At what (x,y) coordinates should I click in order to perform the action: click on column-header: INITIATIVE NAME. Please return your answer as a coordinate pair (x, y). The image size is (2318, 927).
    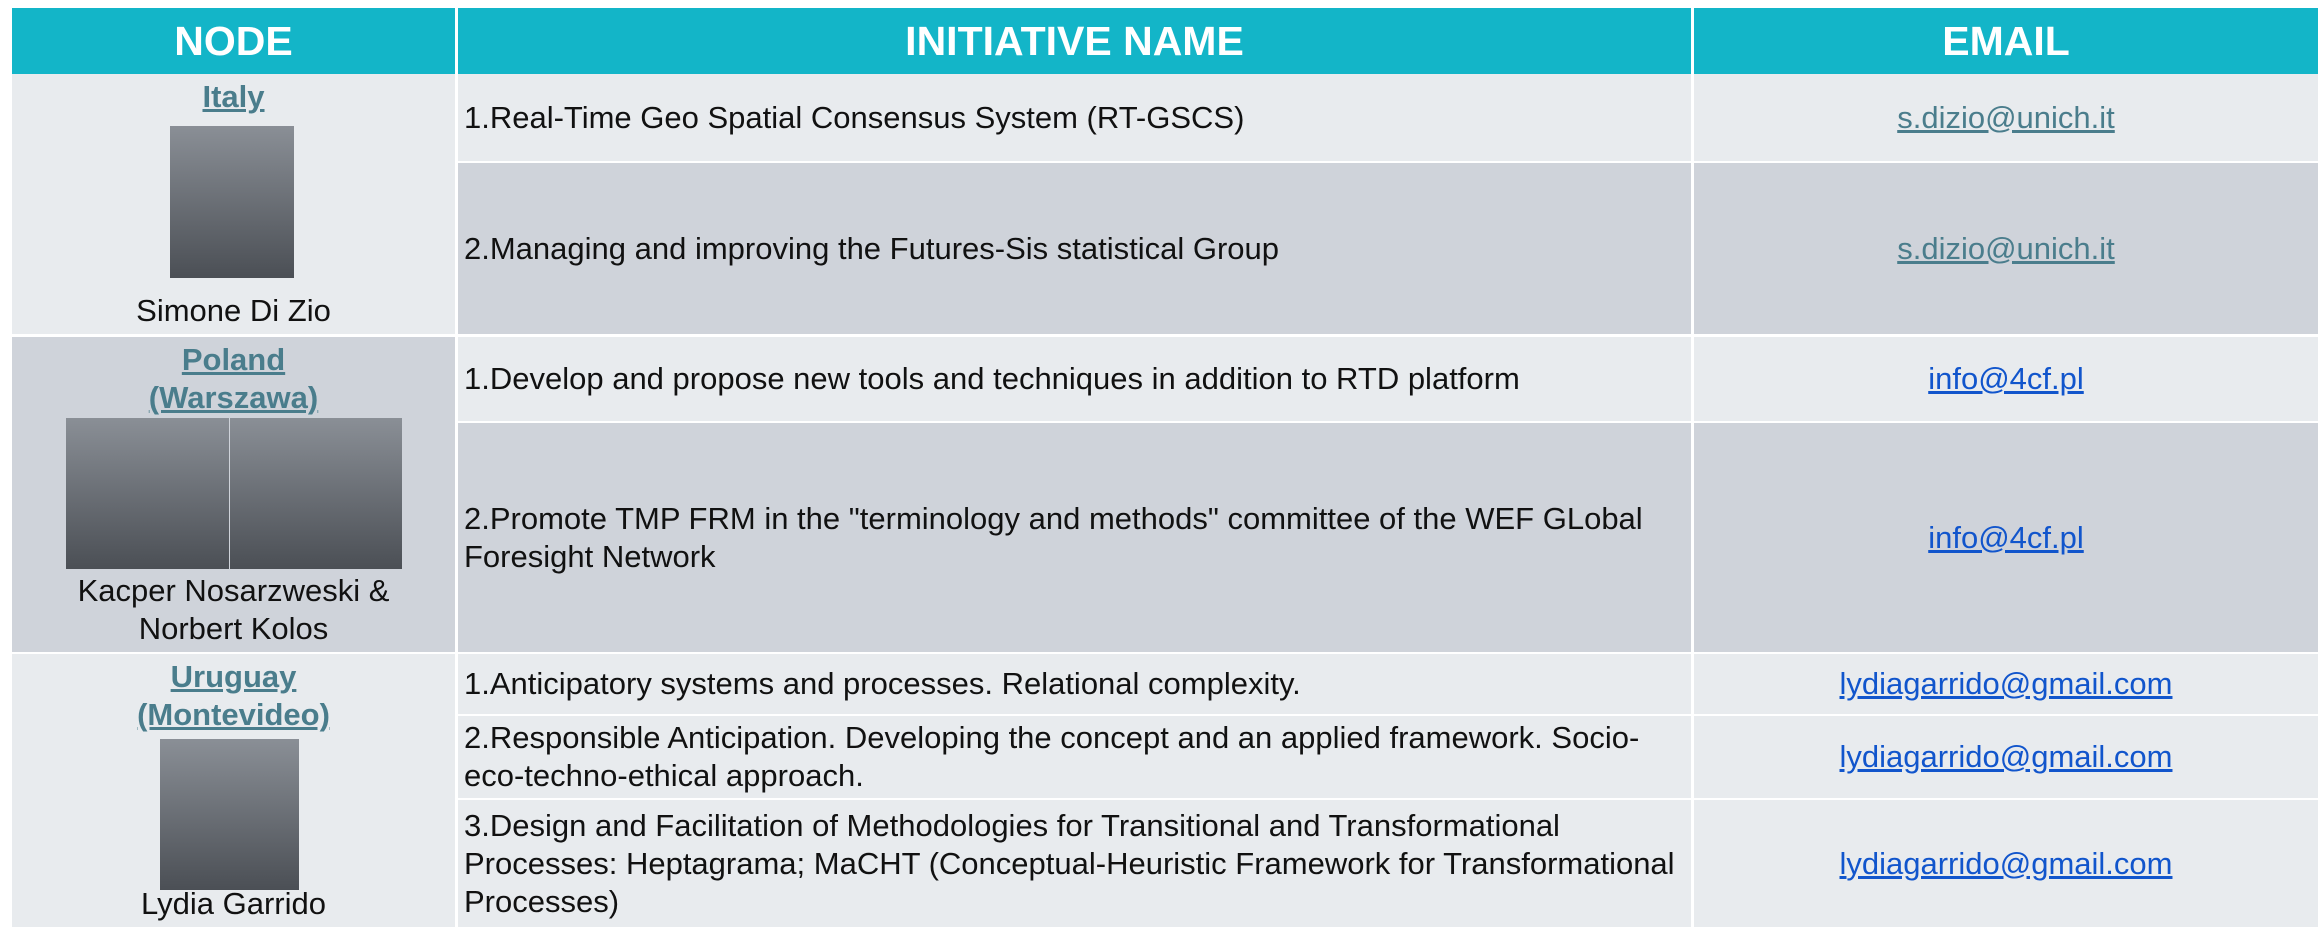
    Looking at the image, I should click on (1074, 41).